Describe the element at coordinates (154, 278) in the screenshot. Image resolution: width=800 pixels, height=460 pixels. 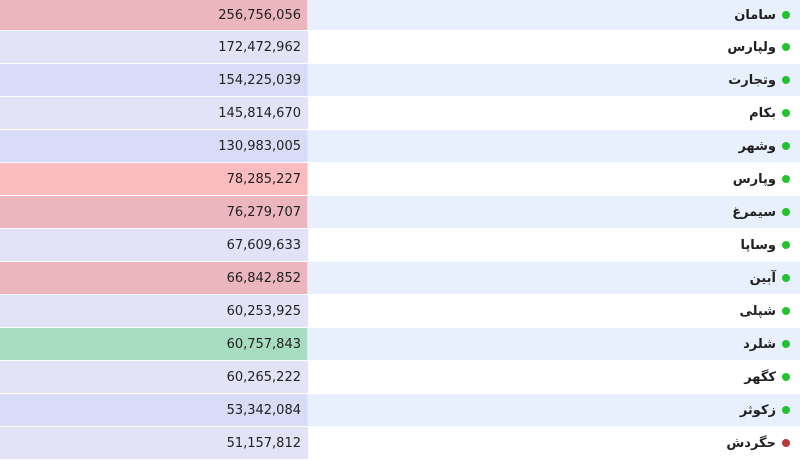
I see `value-cell: 66,842,852` at that location.